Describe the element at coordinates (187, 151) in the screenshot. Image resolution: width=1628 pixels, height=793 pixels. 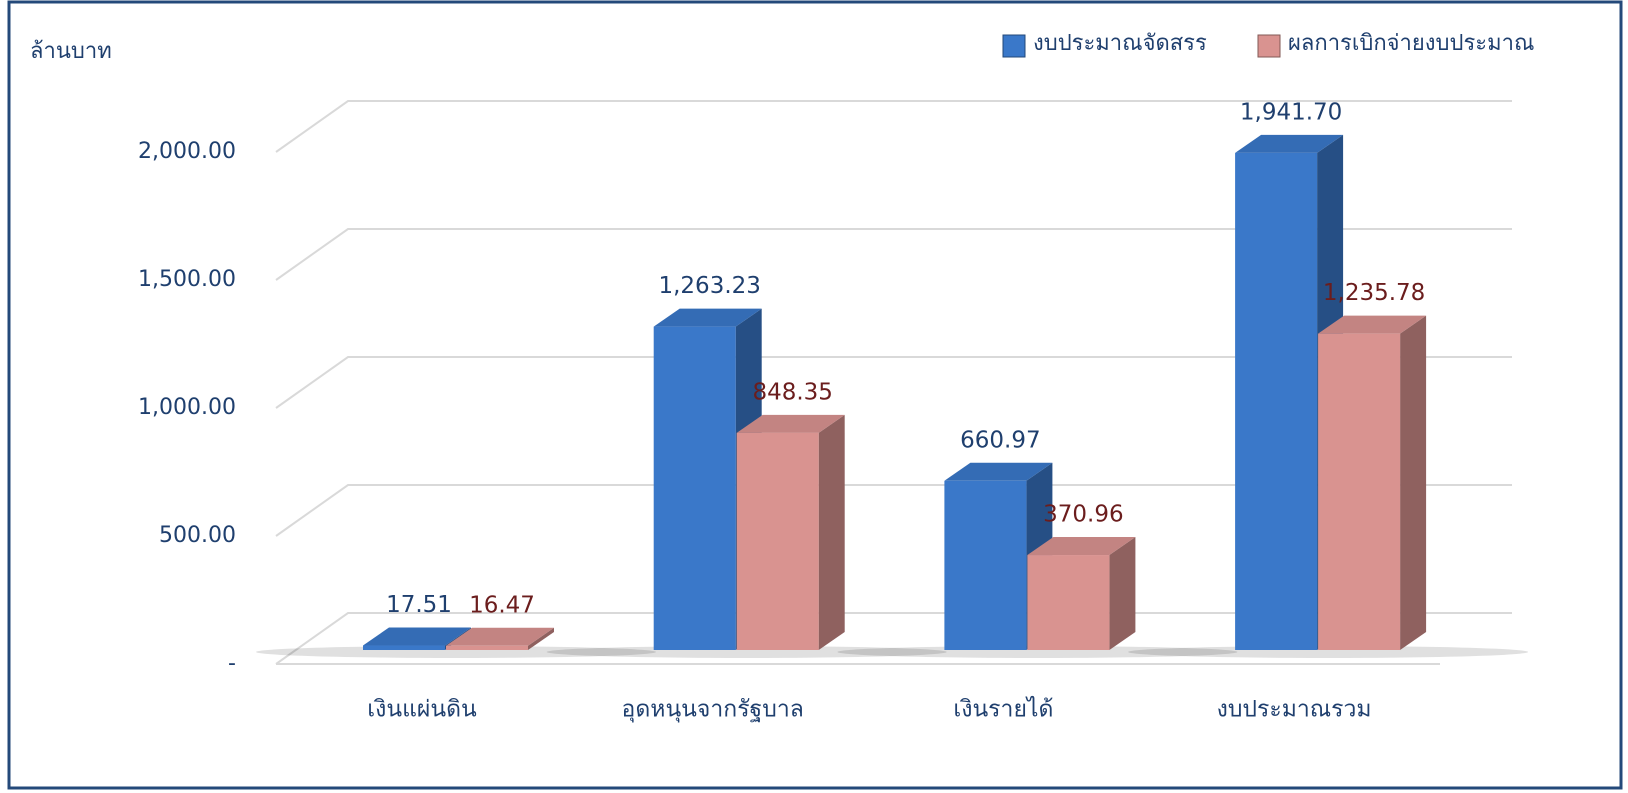
I see `y-tick-label: 2,000.00` at that location.